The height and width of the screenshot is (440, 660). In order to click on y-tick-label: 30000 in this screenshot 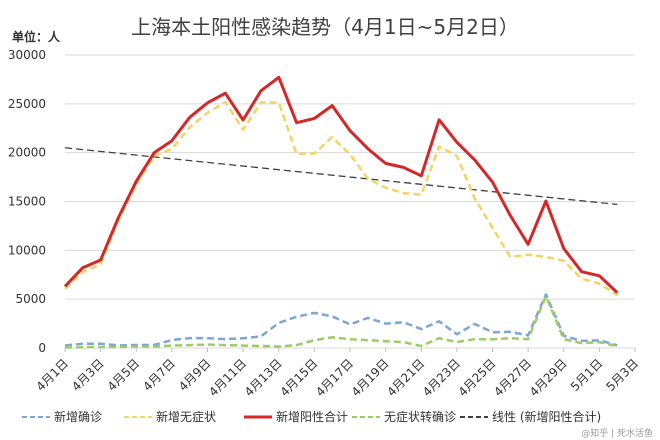, I will do `click(27, 55)`.